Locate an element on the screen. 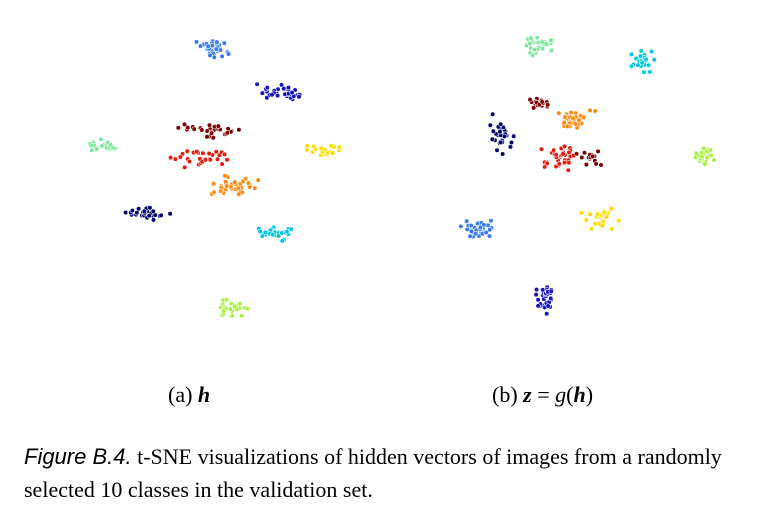  subcaption-b-eq: = is located at coordinates (543, 394).